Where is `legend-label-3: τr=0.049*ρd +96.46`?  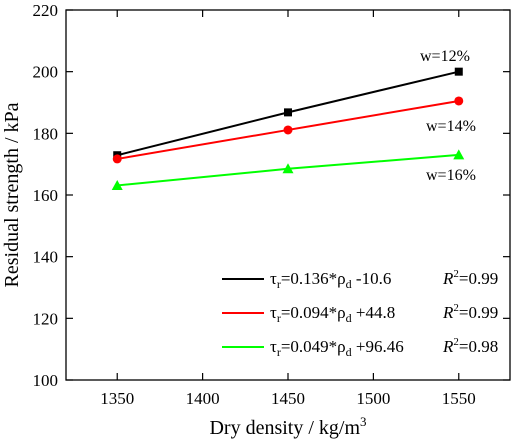 legend-label-3: τr=0.049*ρd +96.46 is located at coordinates (337, 348).